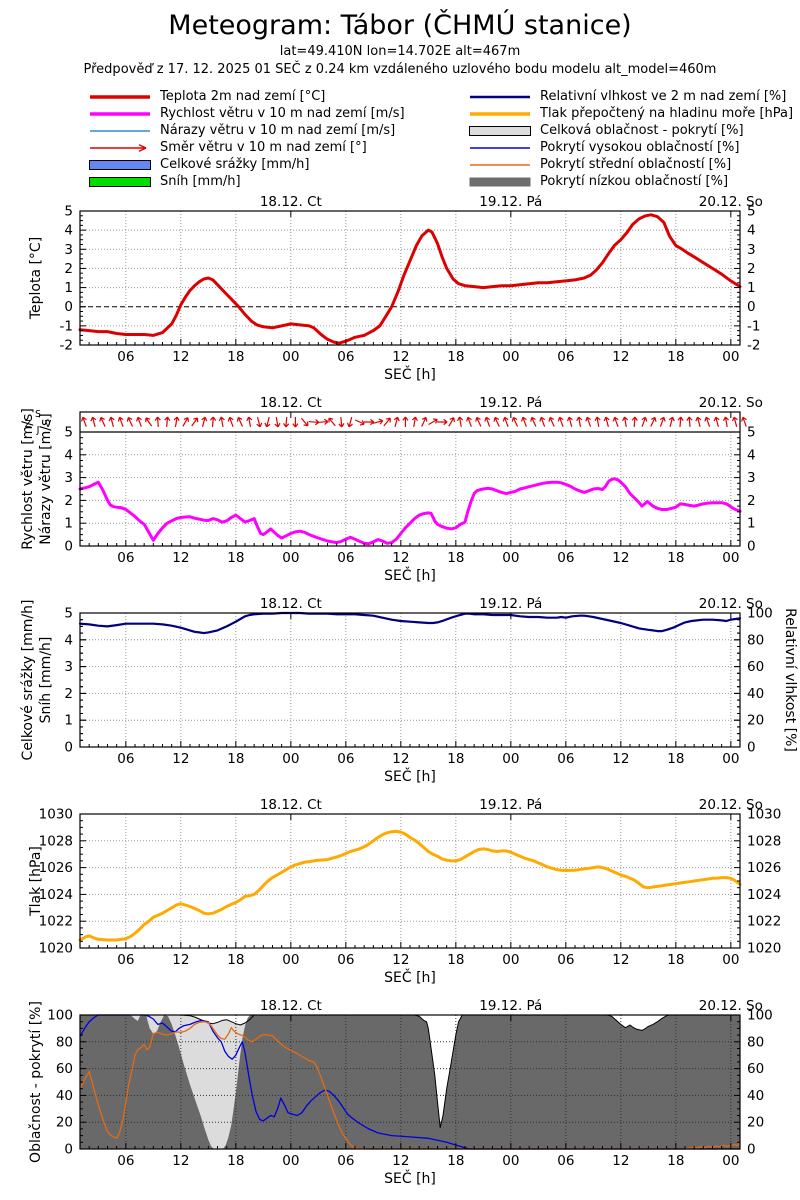 The height and width of the screenshot is (1200, 800). Describe the element at coordinates (38, 422) in the screenshot. I see `compass-icon: SZ VJ` at that location.